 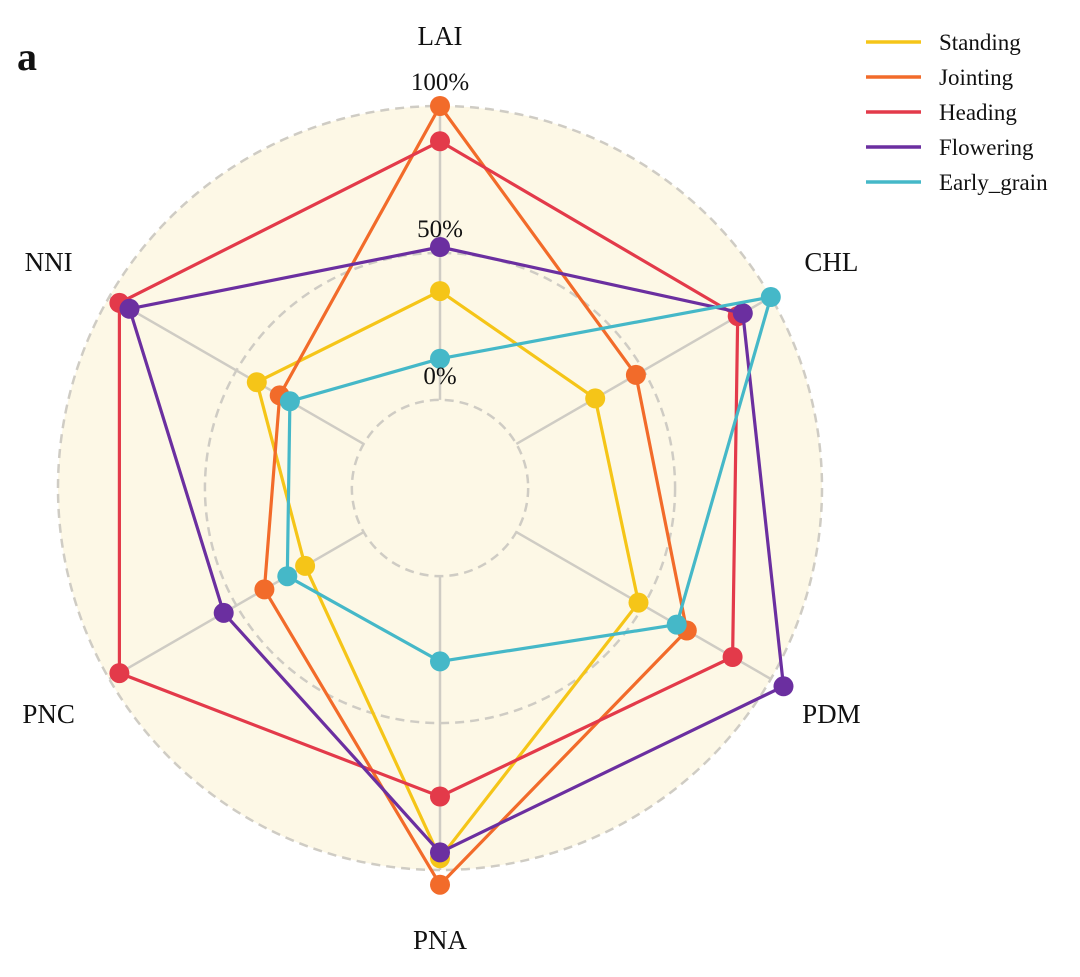 What do you see at coordinates (986, 147) in the screenshot?
I see `legend-label: Flowering` at bounding box center [986, 147].